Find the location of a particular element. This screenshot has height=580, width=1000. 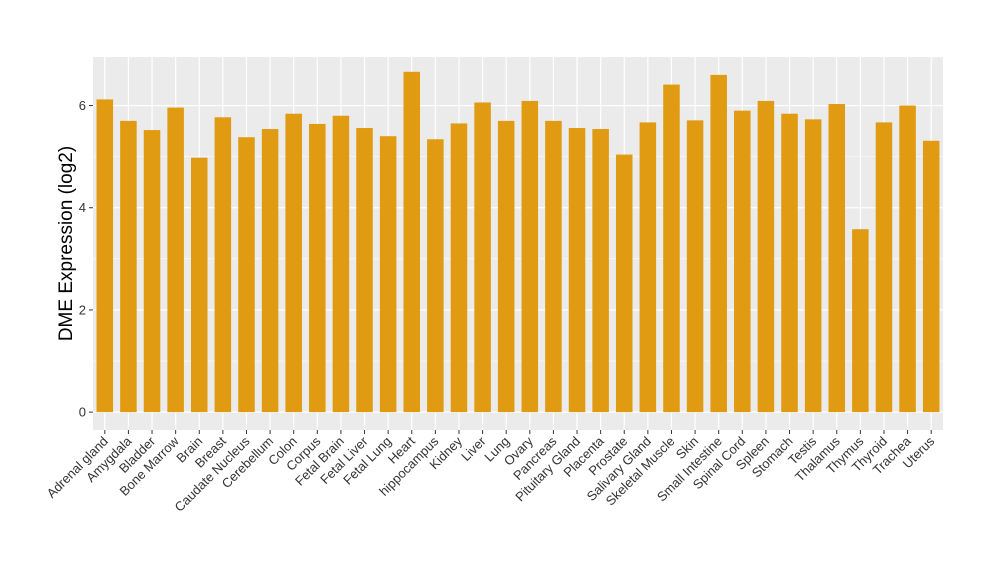

bar-trachea is located at coordinates (907, 259).